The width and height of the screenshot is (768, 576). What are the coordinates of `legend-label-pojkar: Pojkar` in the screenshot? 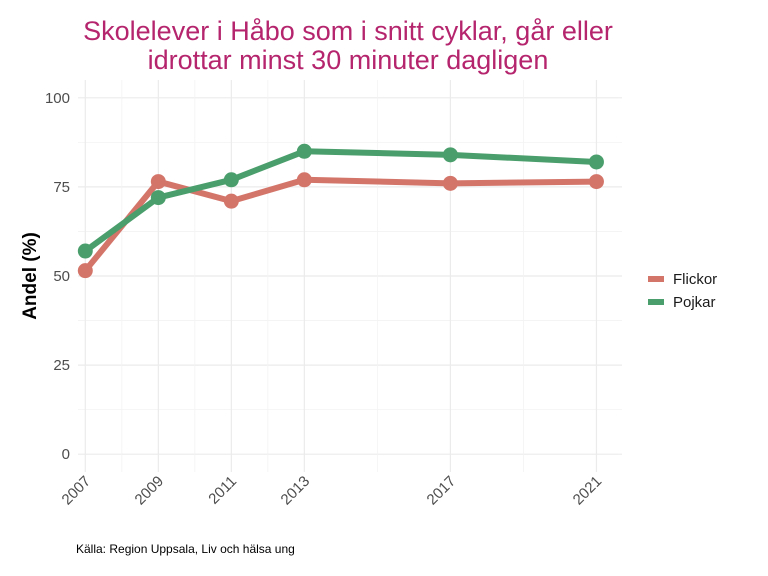 It's located at (694, 302).